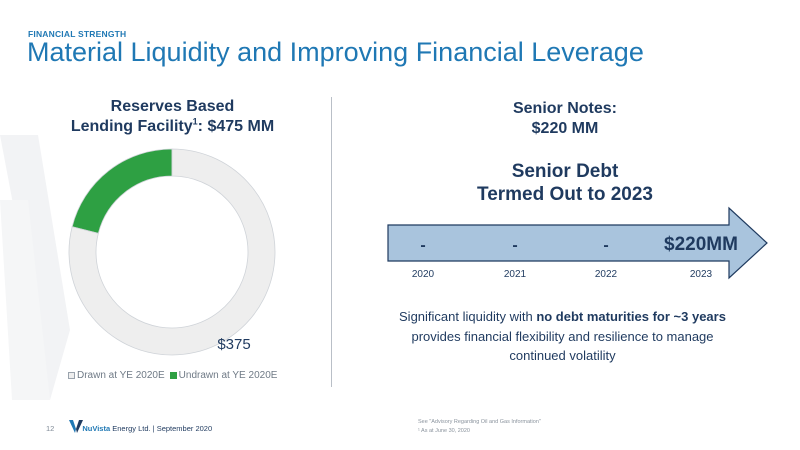 This screenshot has width=800, height=450. Describe the element at coordinates (172, 106) in the screenshot. I see `facility-title-line1: Reserves Based` at that location.